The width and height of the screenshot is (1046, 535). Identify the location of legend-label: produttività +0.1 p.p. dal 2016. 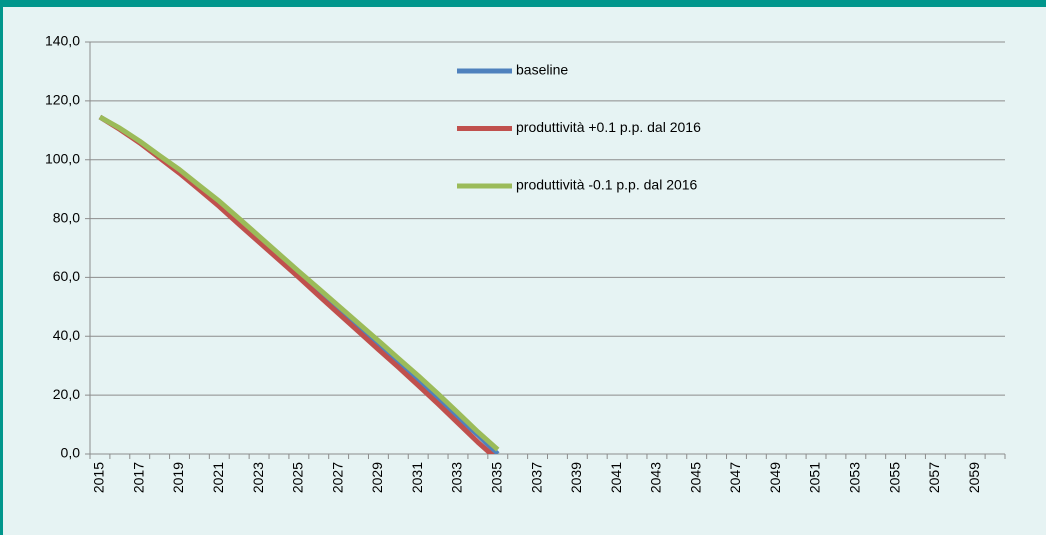
(608, 127).